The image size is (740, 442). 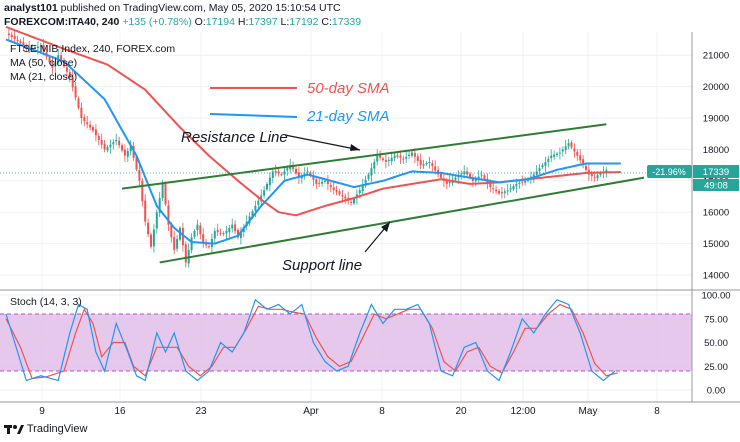 What do you see at coordinates (364, 156) in the screenshot?
I see `resistance-line` at bounding box center [364, 156].